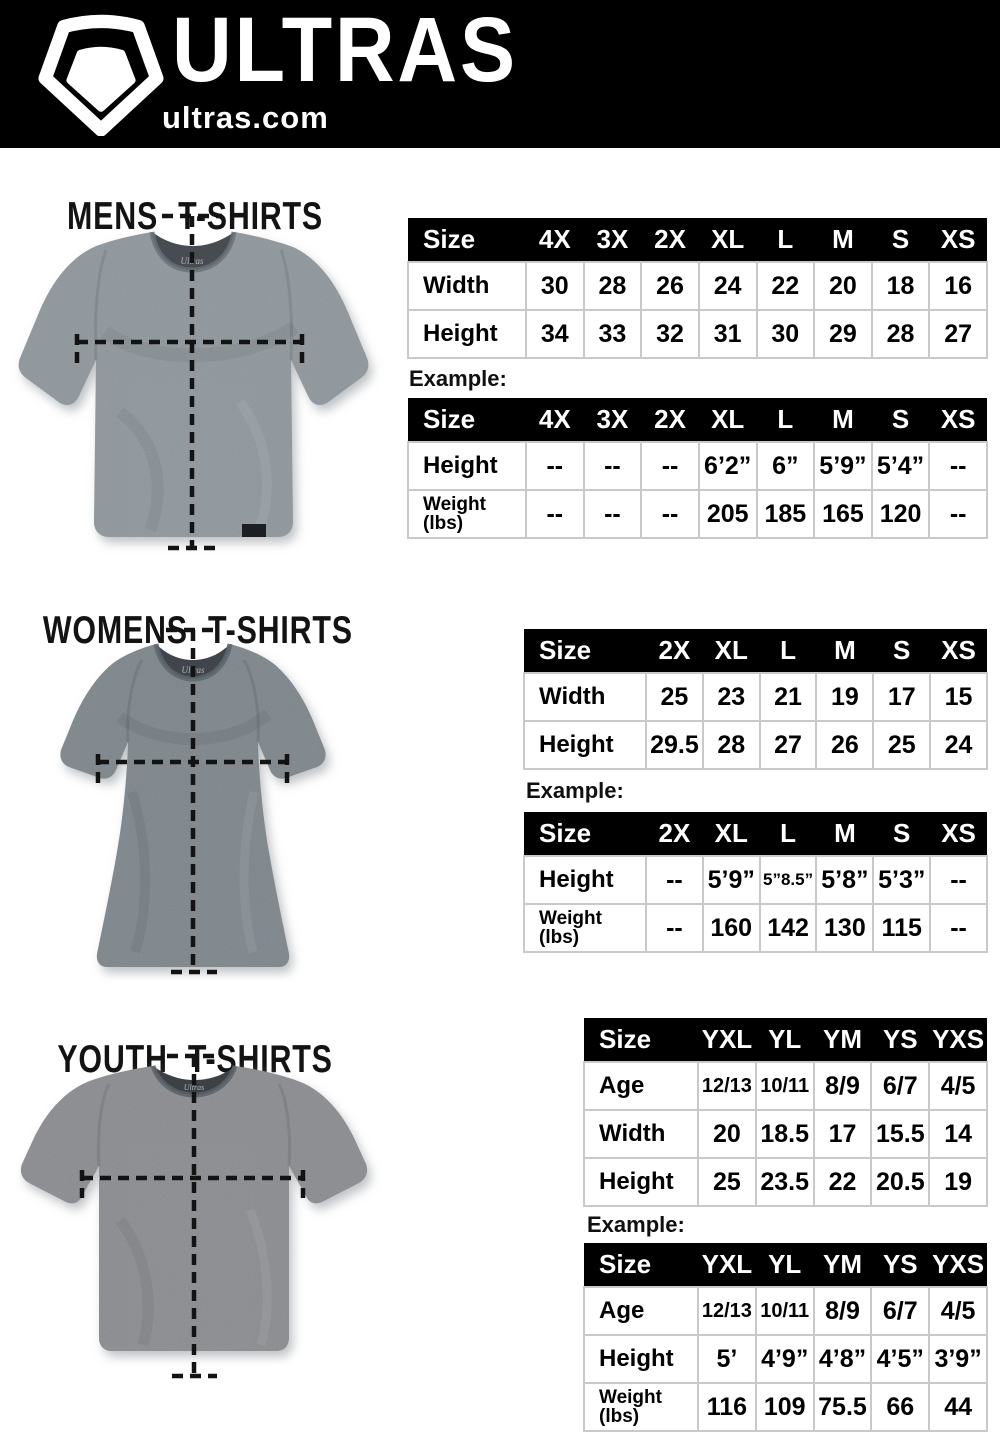 The width and height of the screenshot is (1000, 1444). I want to click on size-value-cell: 3’9”, so click(958, 1359).